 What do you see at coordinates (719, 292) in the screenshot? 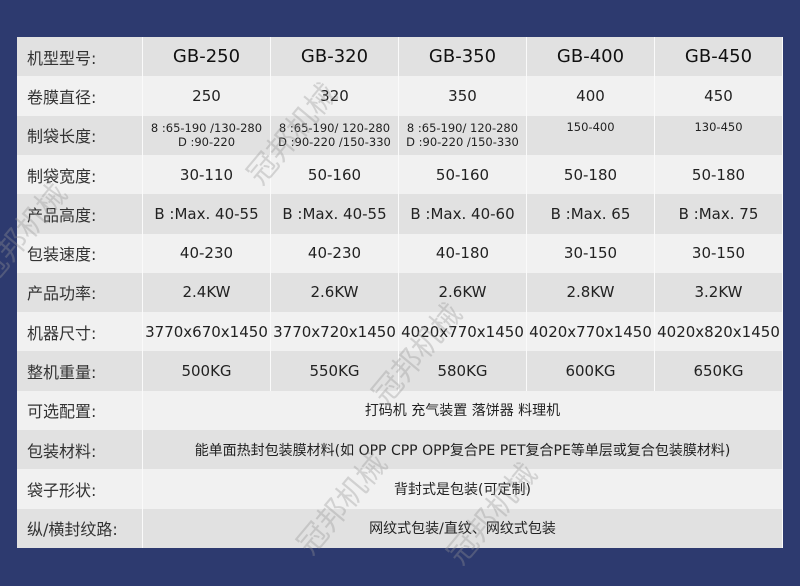
I see `spec-value: 3.2KW` at bounding box center [719, 292].